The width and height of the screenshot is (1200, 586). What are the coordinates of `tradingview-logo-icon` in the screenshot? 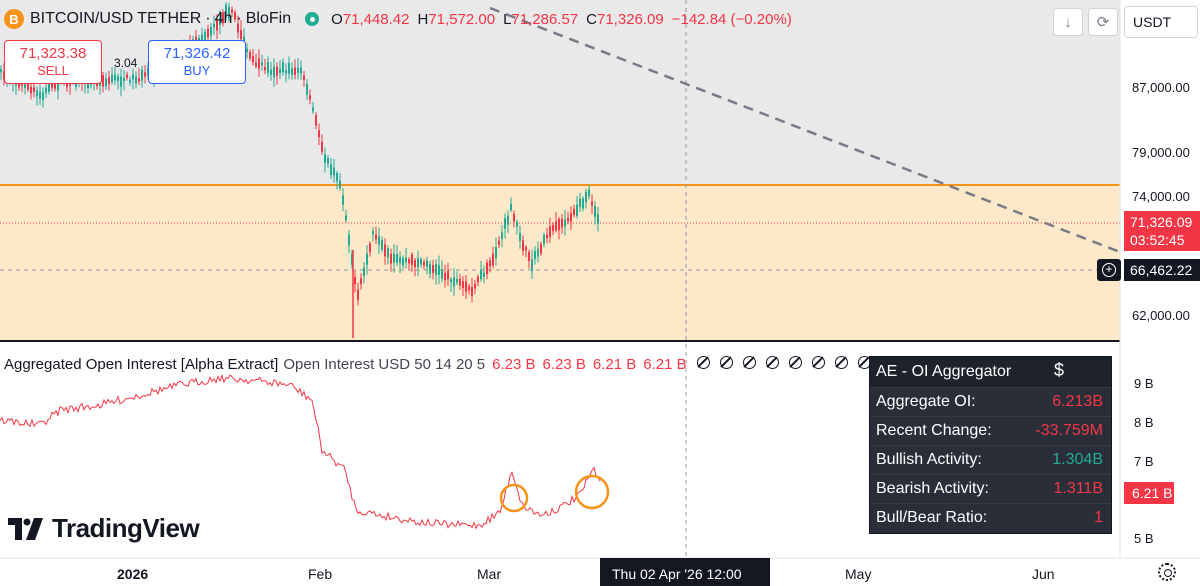 It's located at (25, 528).